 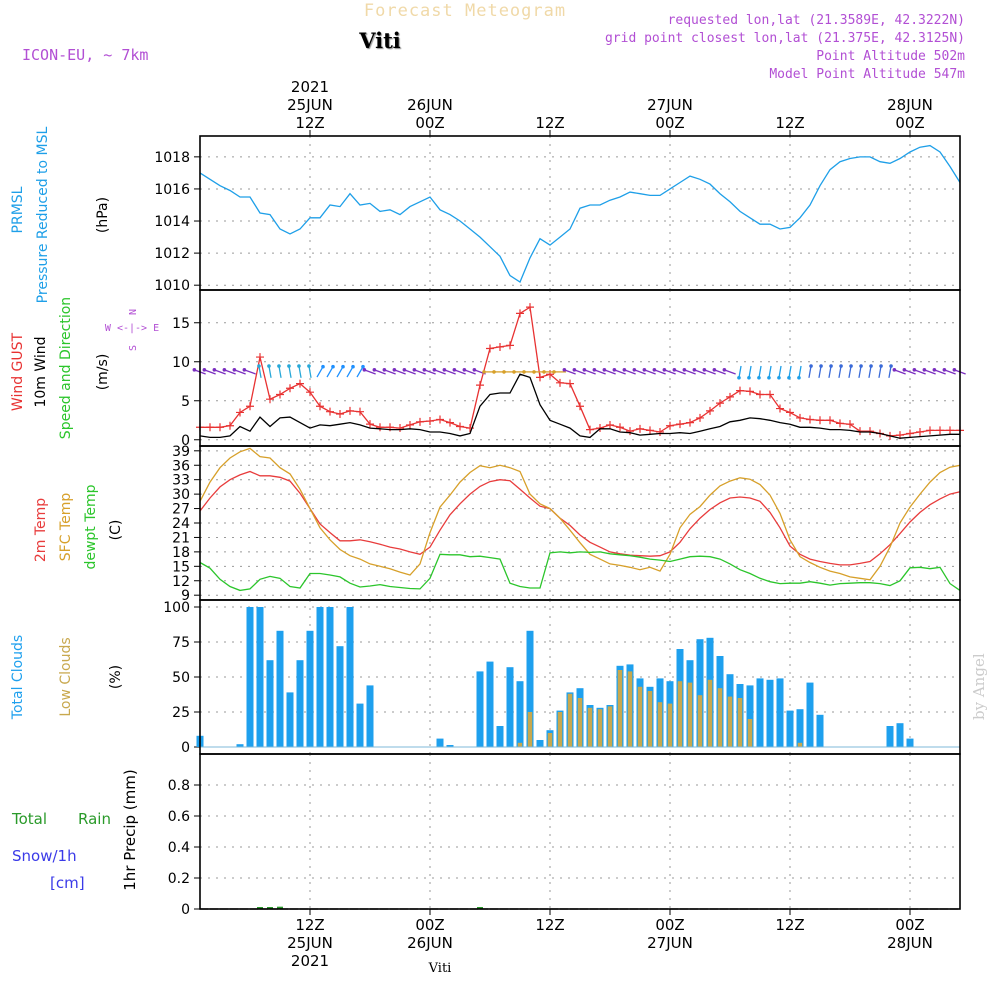 I want to click on y-tick-label: 75, so click(x=181, y=643).